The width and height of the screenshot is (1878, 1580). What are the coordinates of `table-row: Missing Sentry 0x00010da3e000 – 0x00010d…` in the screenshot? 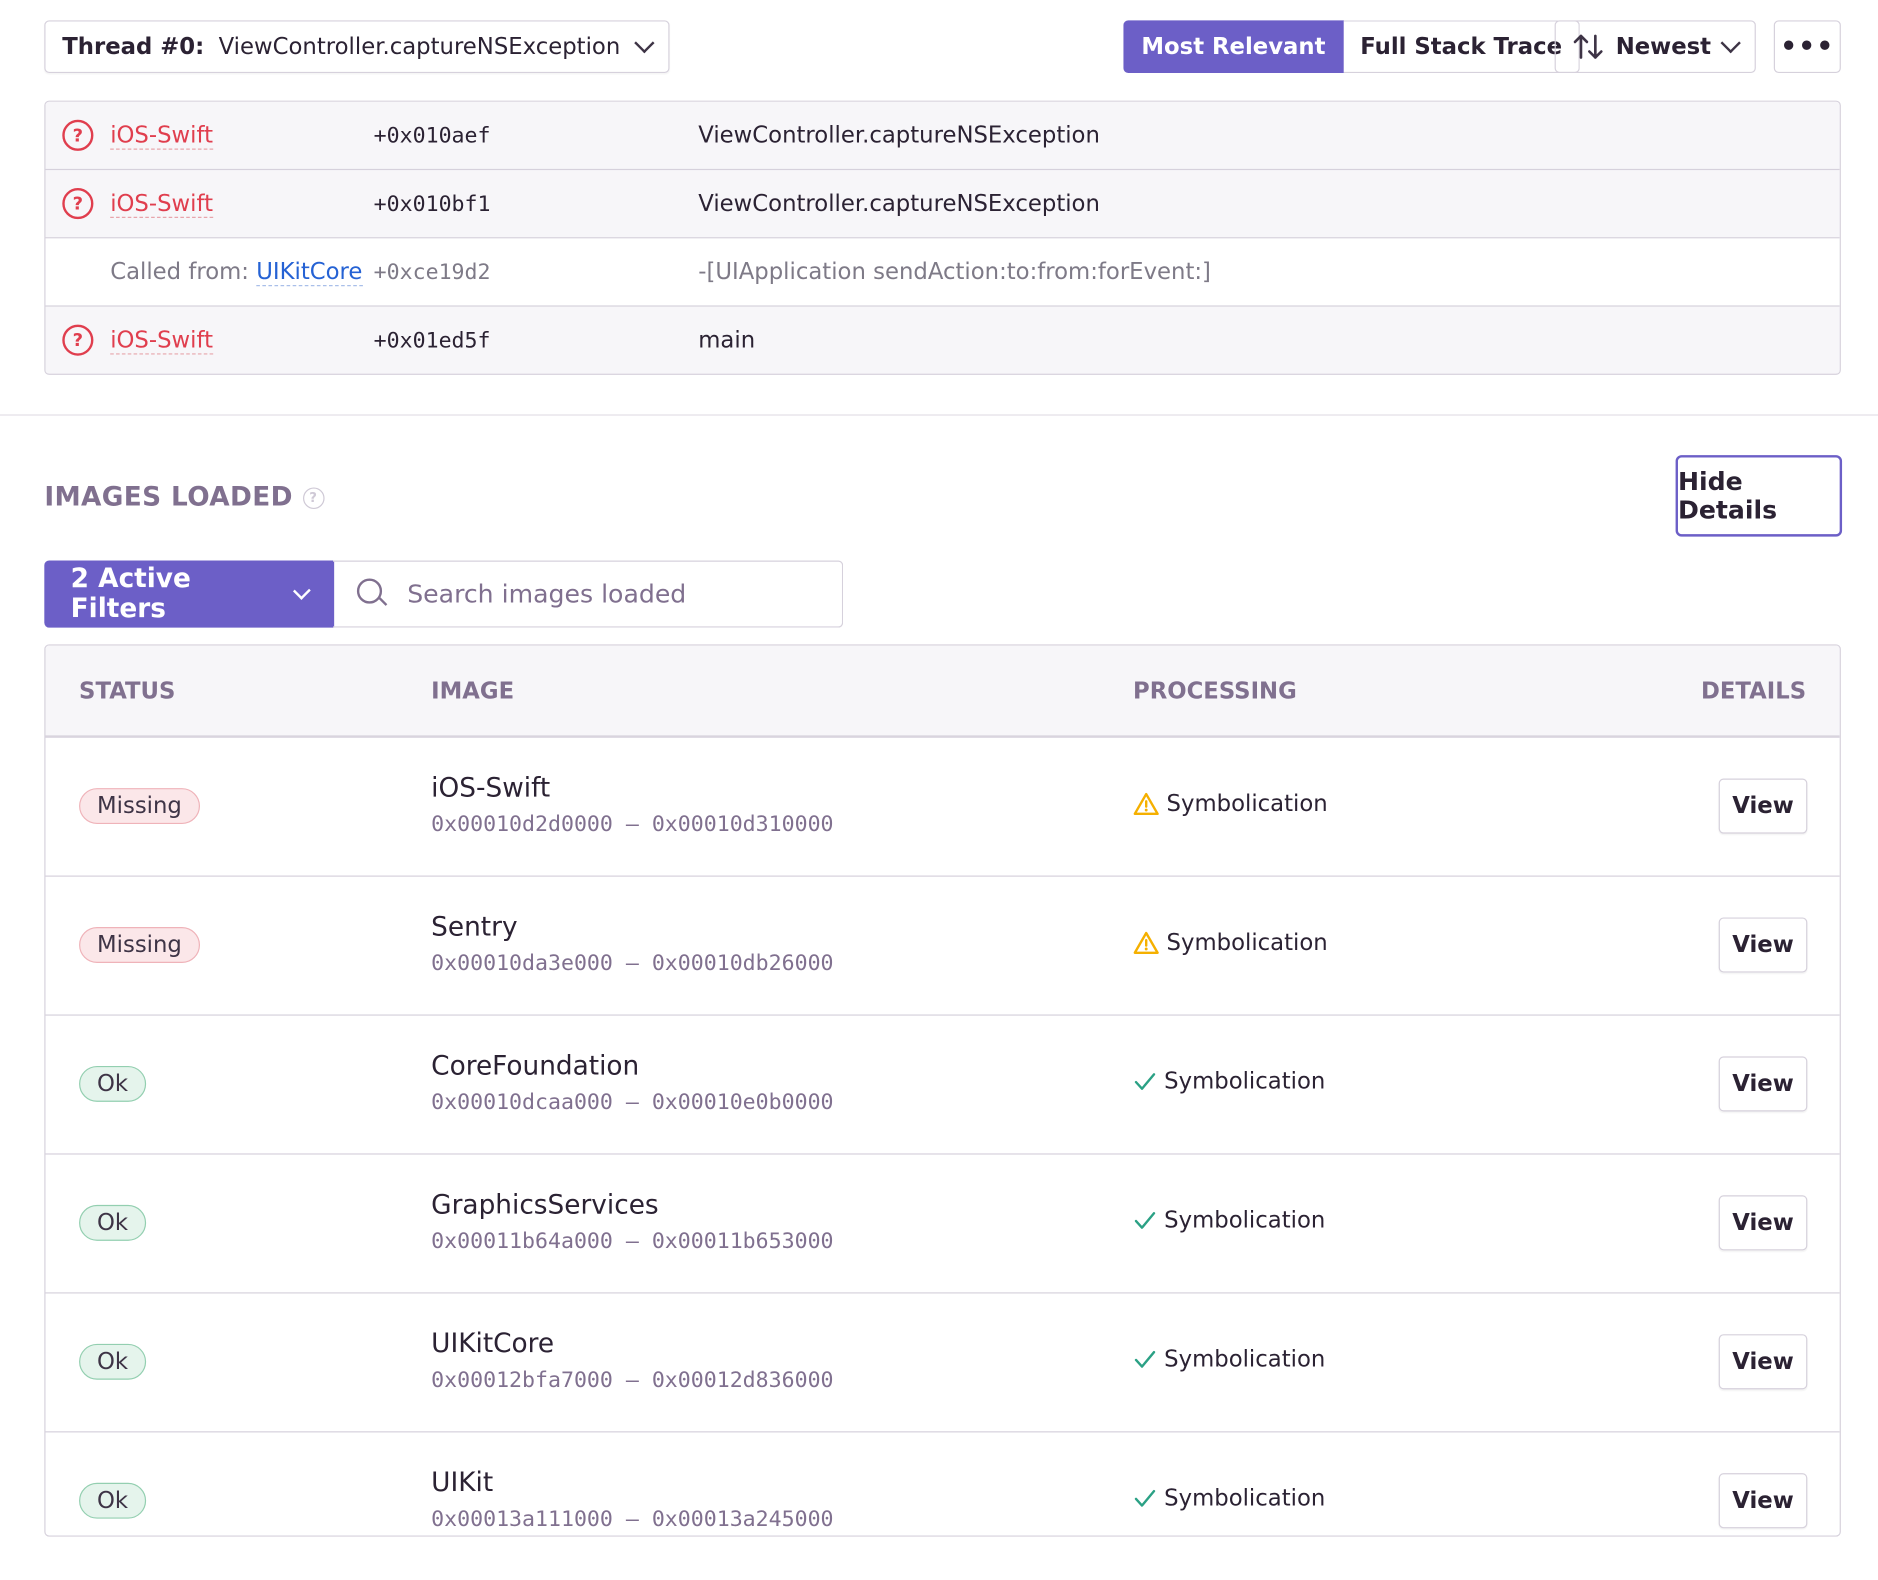 It's located at (942, 945).